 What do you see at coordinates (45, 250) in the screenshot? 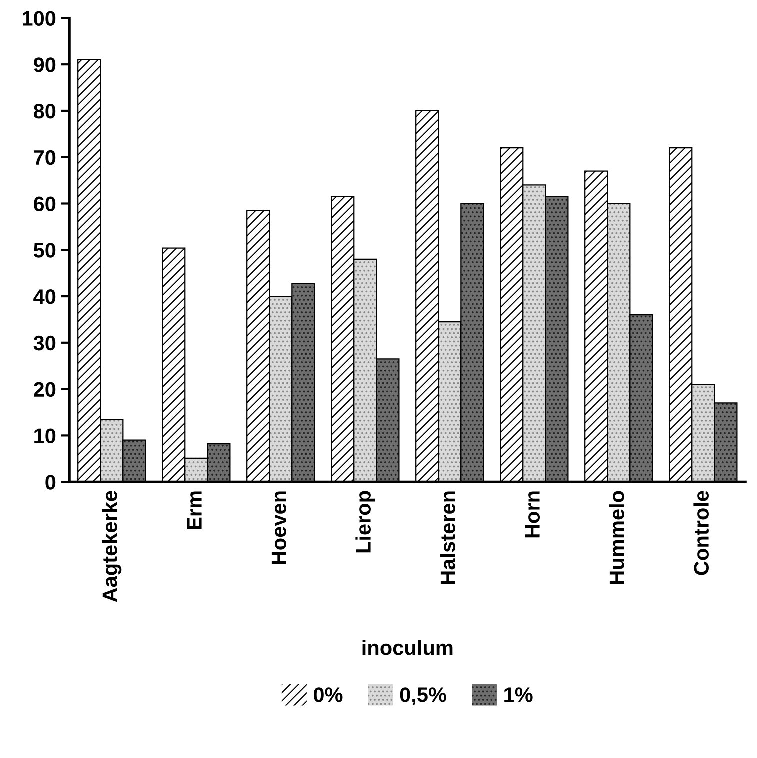
I see `y-tick-label: 50` at bounding box center [45, 250].